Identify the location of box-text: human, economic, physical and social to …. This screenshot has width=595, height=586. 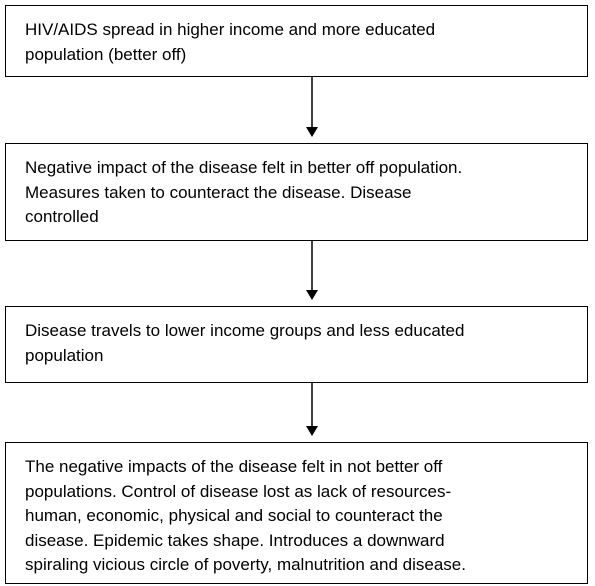
(234, 515).